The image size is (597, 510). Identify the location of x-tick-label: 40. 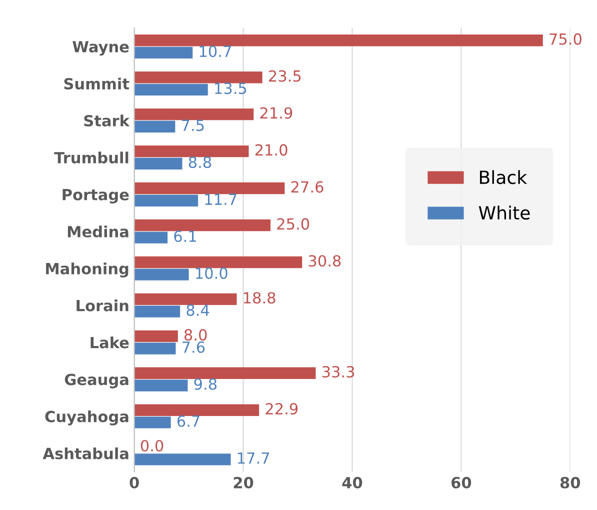
(352, 482).